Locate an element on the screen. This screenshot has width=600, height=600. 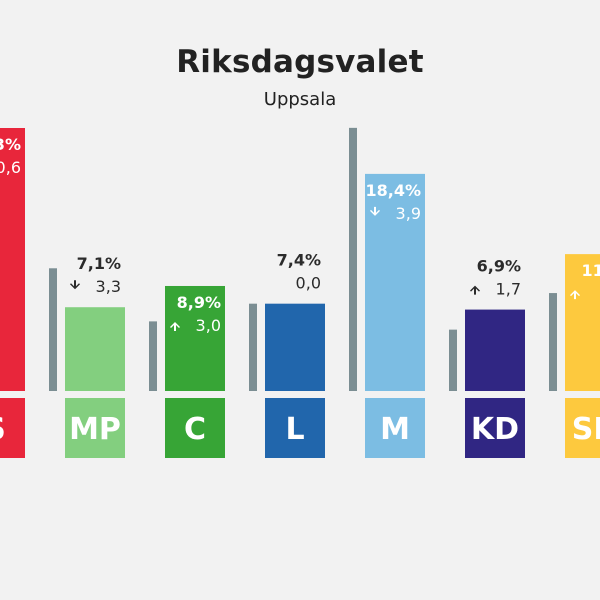
party-box-c is located at coordinates (195, 428).